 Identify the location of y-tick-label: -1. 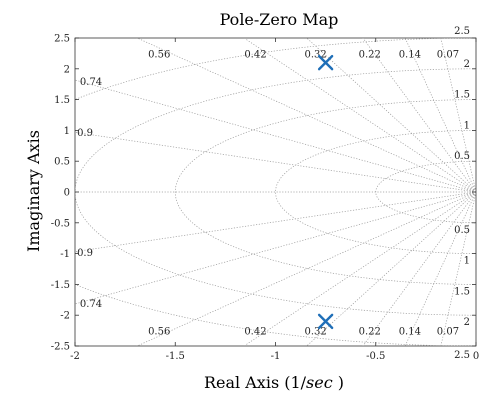
(65, 254).